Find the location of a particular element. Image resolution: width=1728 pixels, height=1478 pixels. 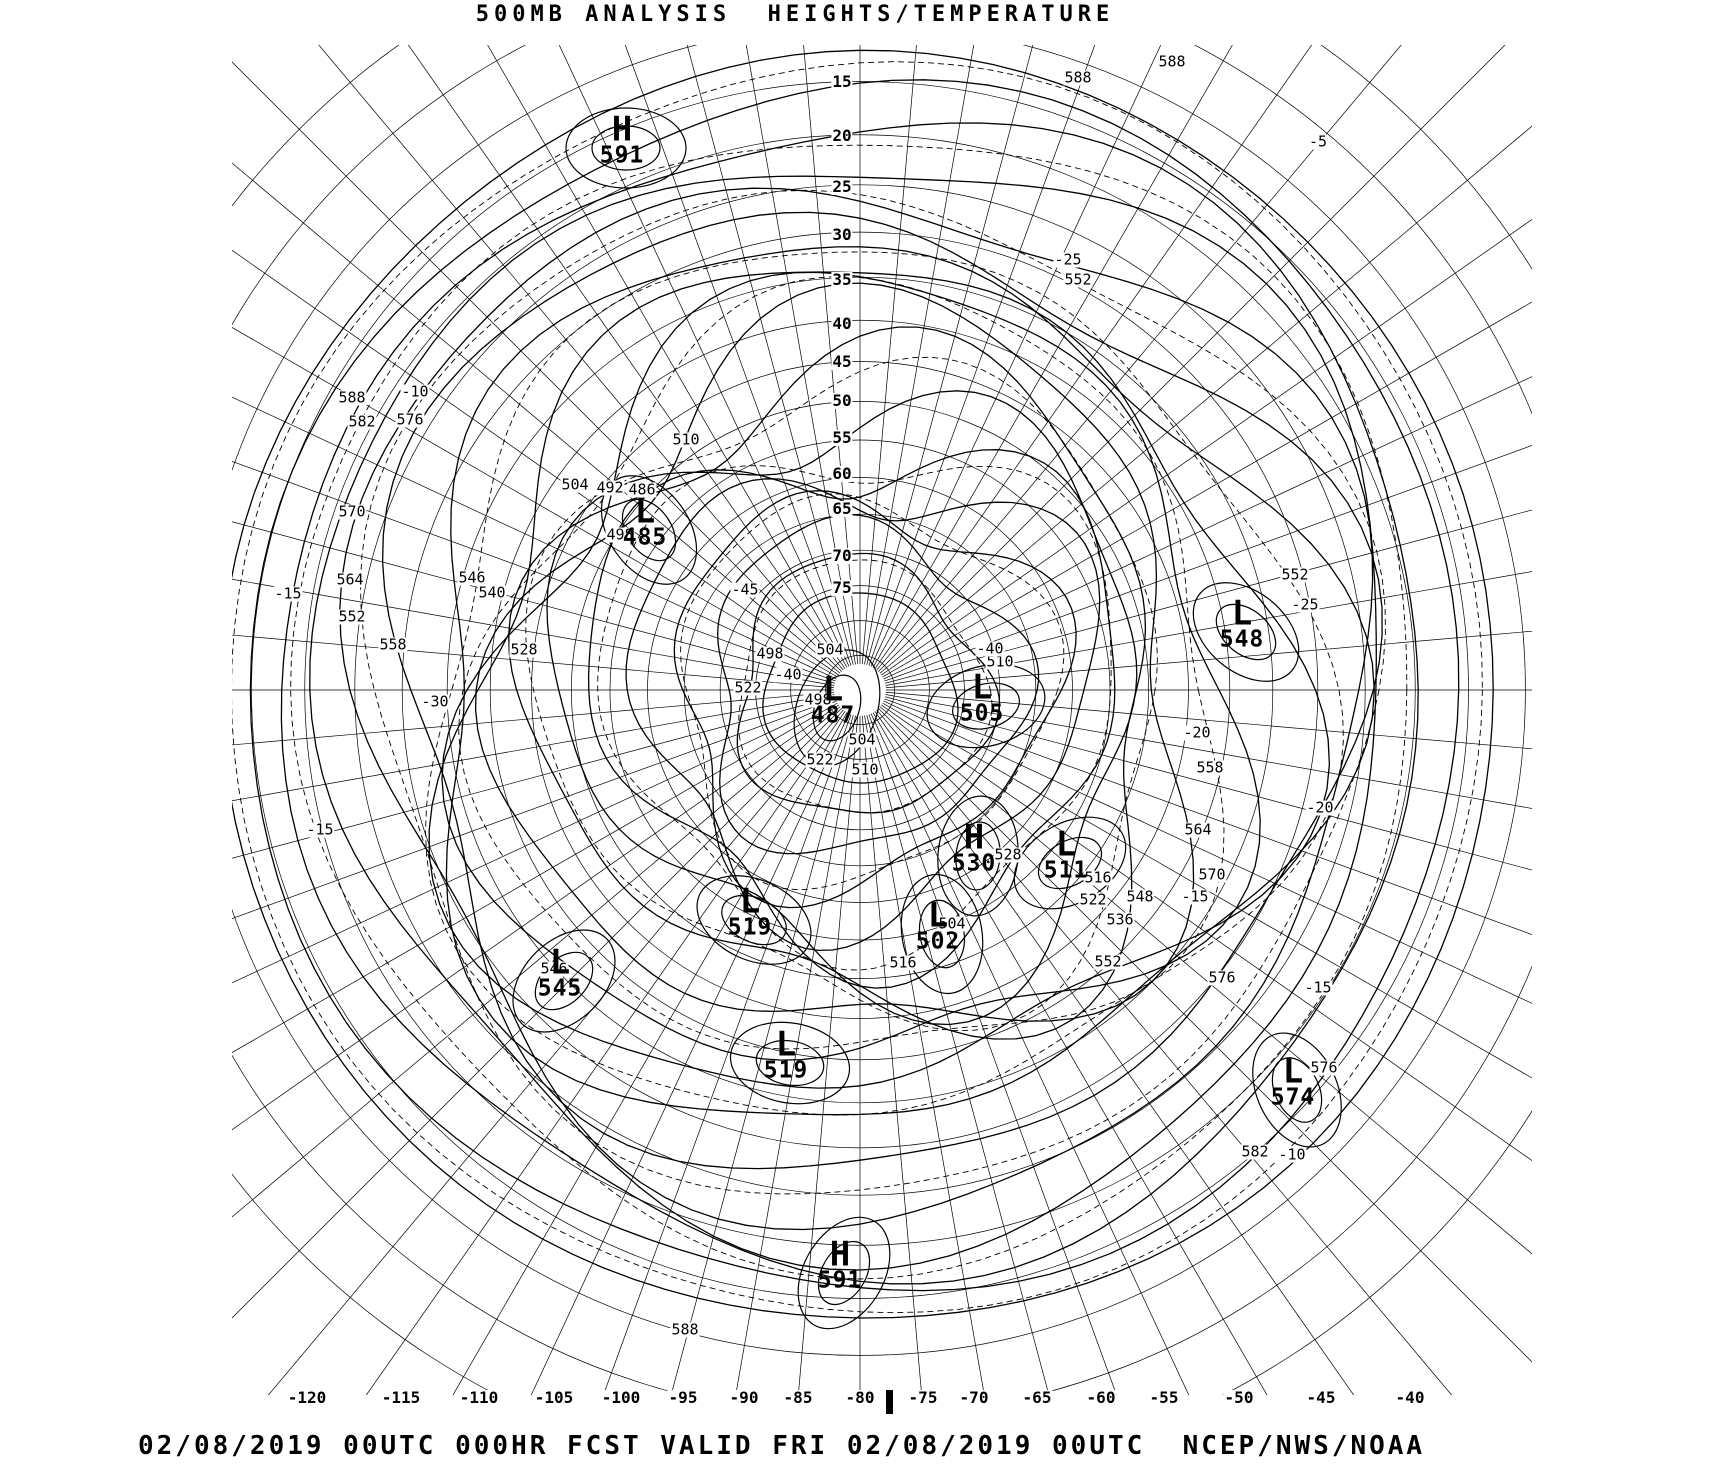

latitude-label-35: 35 is located at coordinates (842, 279).